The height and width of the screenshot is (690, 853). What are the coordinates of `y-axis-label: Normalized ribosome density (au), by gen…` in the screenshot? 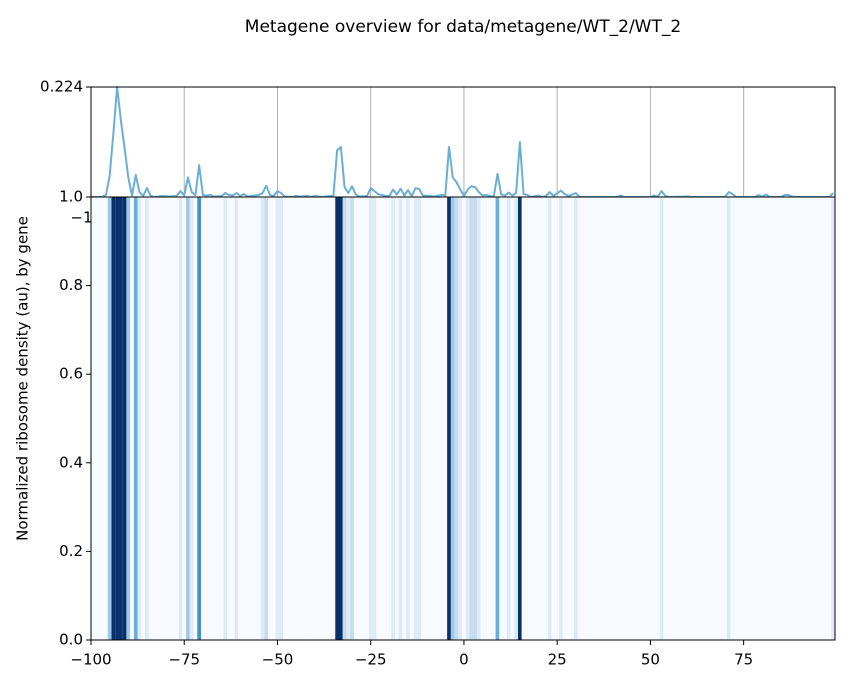 It's located at (23, 378).